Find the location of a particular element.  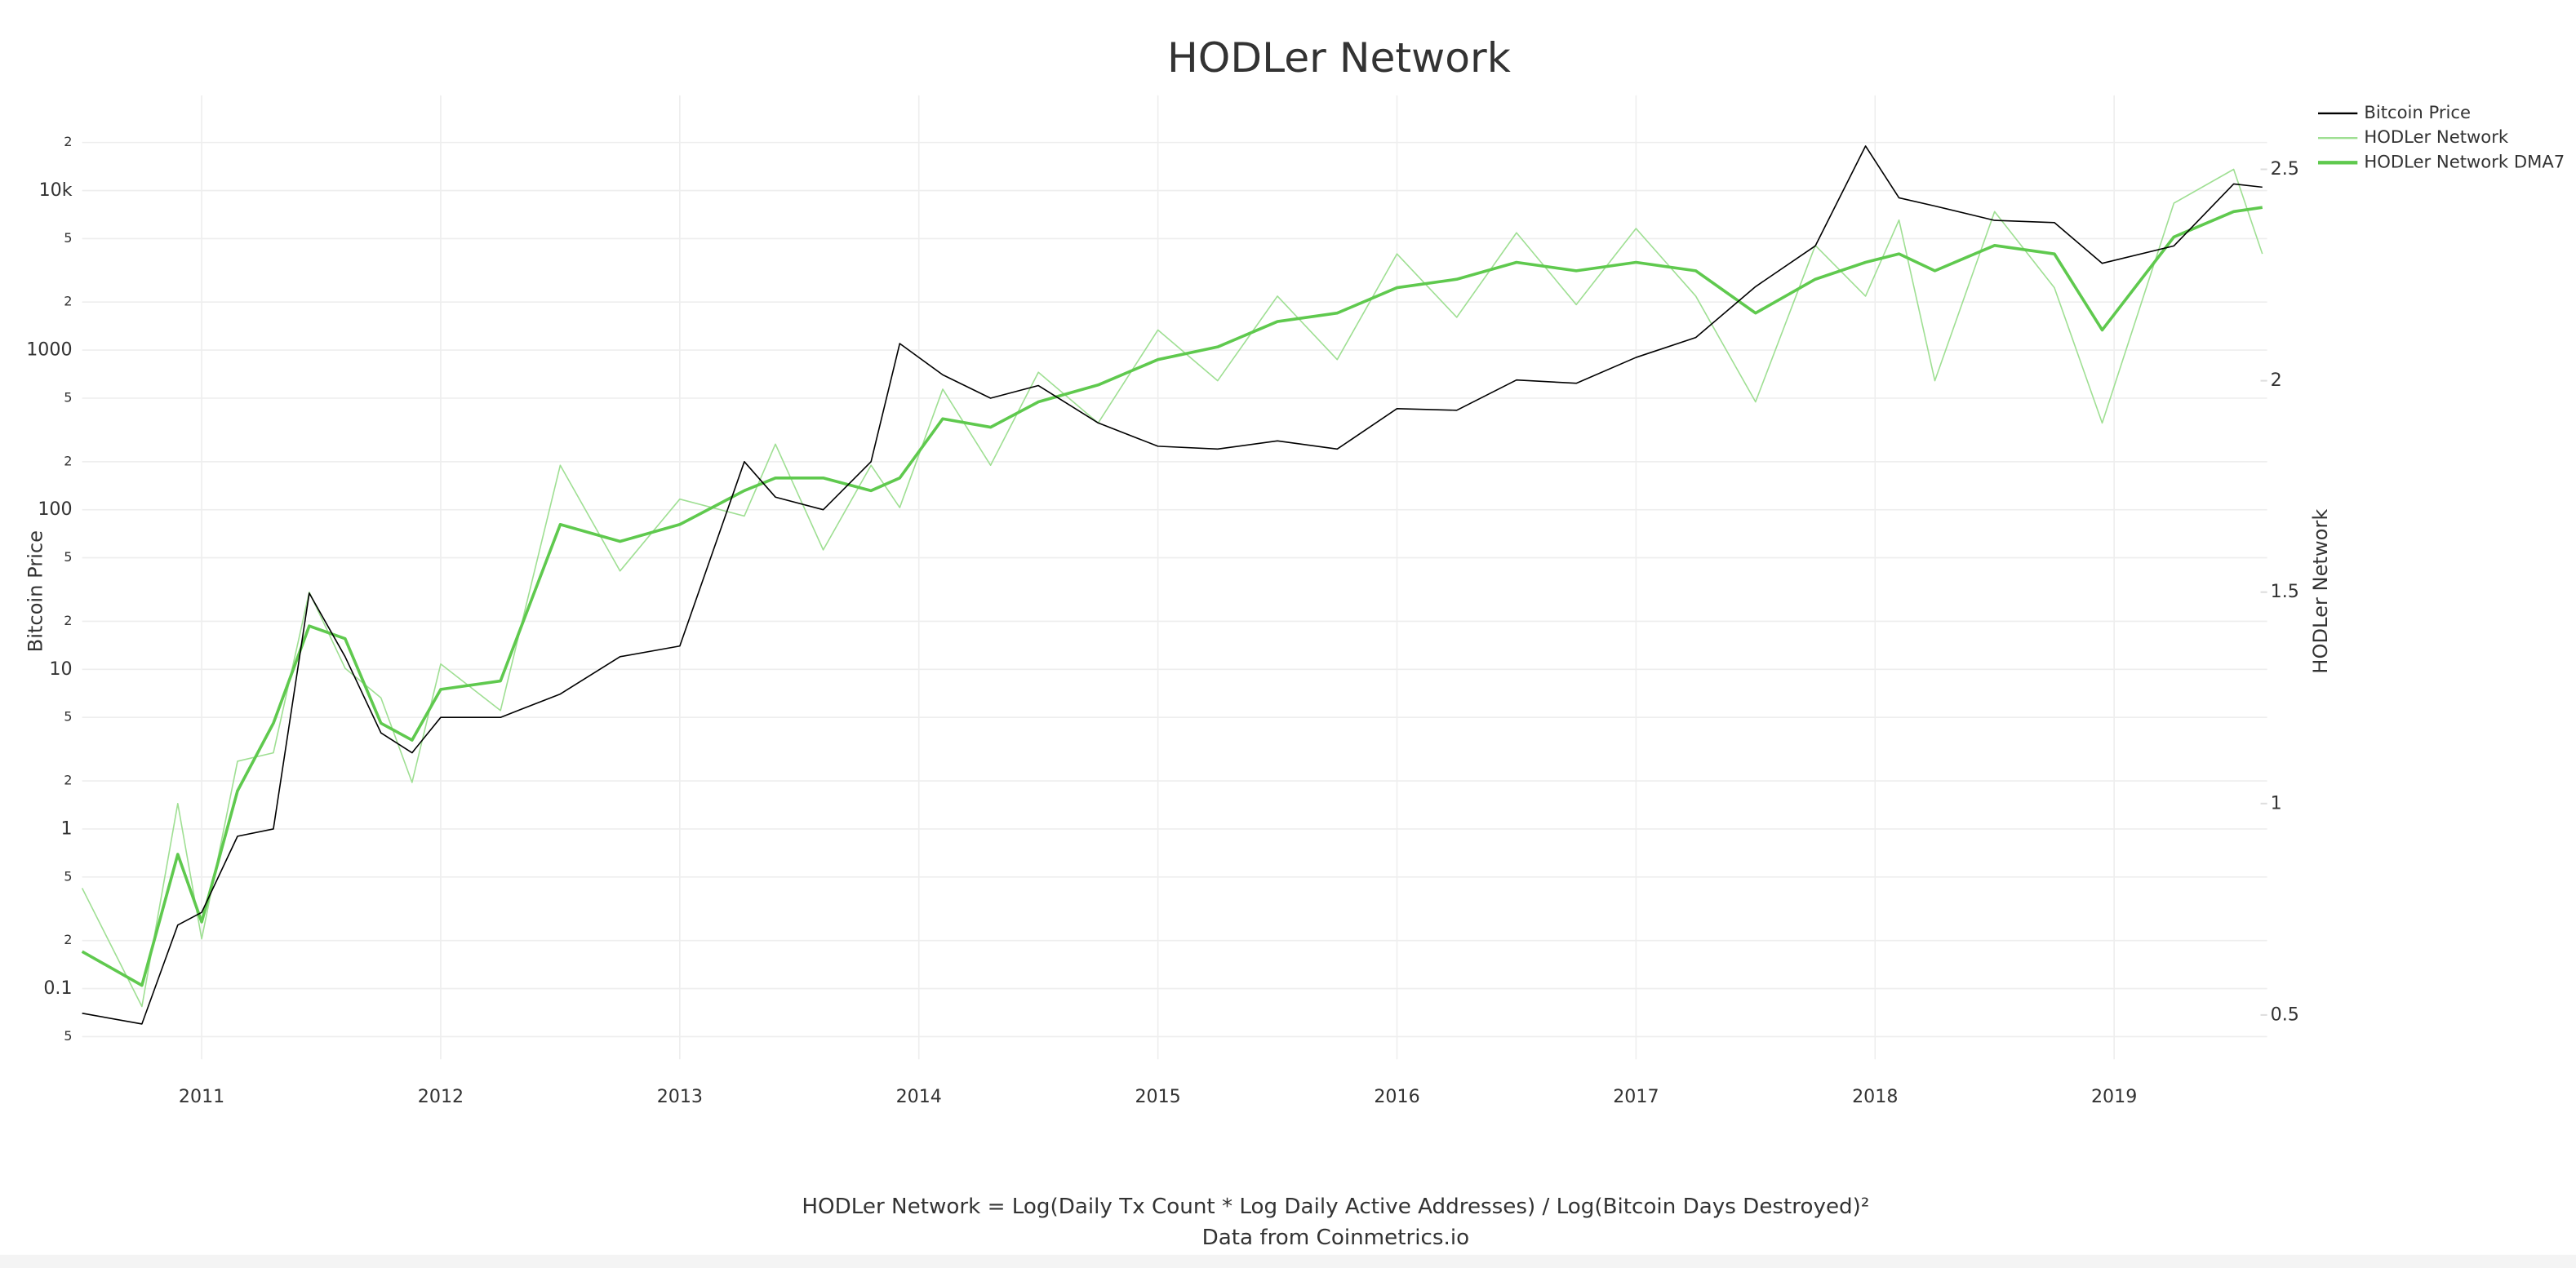

x-tick-label: 2017 is located at coordinates (1636, 1096).